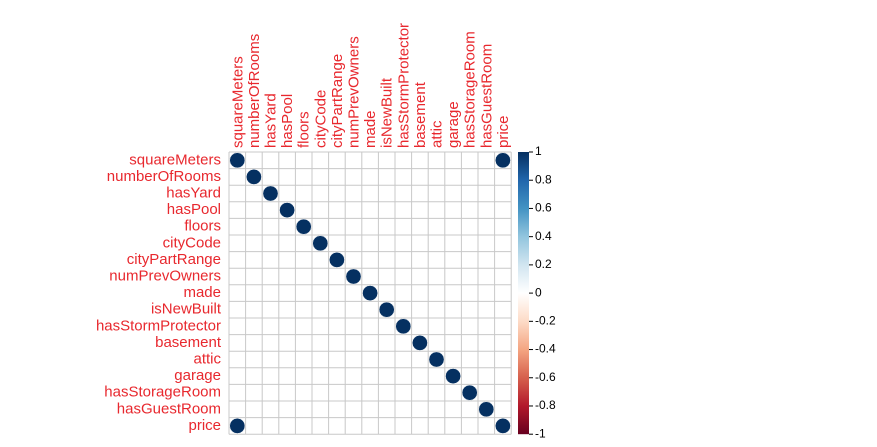 This screenshot has height=447, width=877. What do you see at coordinates (543, 208) in the screenshot?
I see `legend-tick-label: 0.6` at bounding box center [543, 208].